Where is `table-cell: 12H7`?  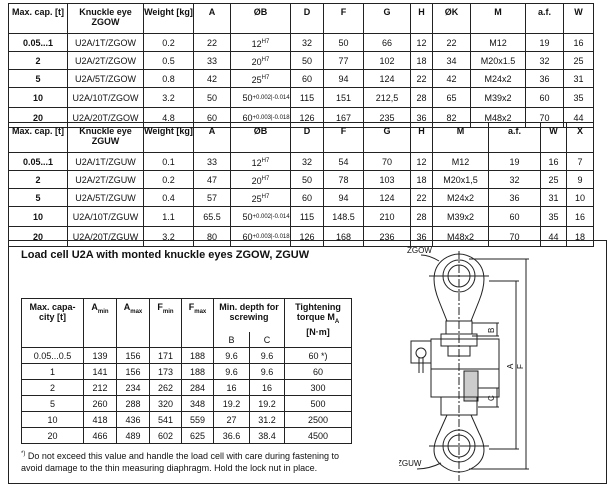
table-cell: 12H7 is located at coordinates (260, 161).